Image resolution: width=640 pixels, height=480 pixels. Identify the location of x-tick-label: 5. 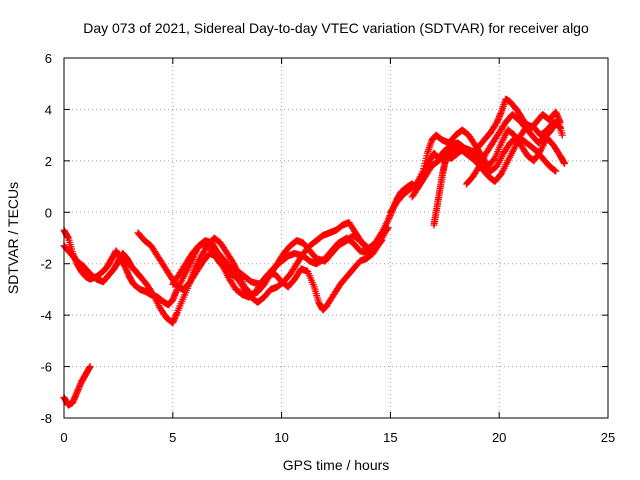
(172, 437).